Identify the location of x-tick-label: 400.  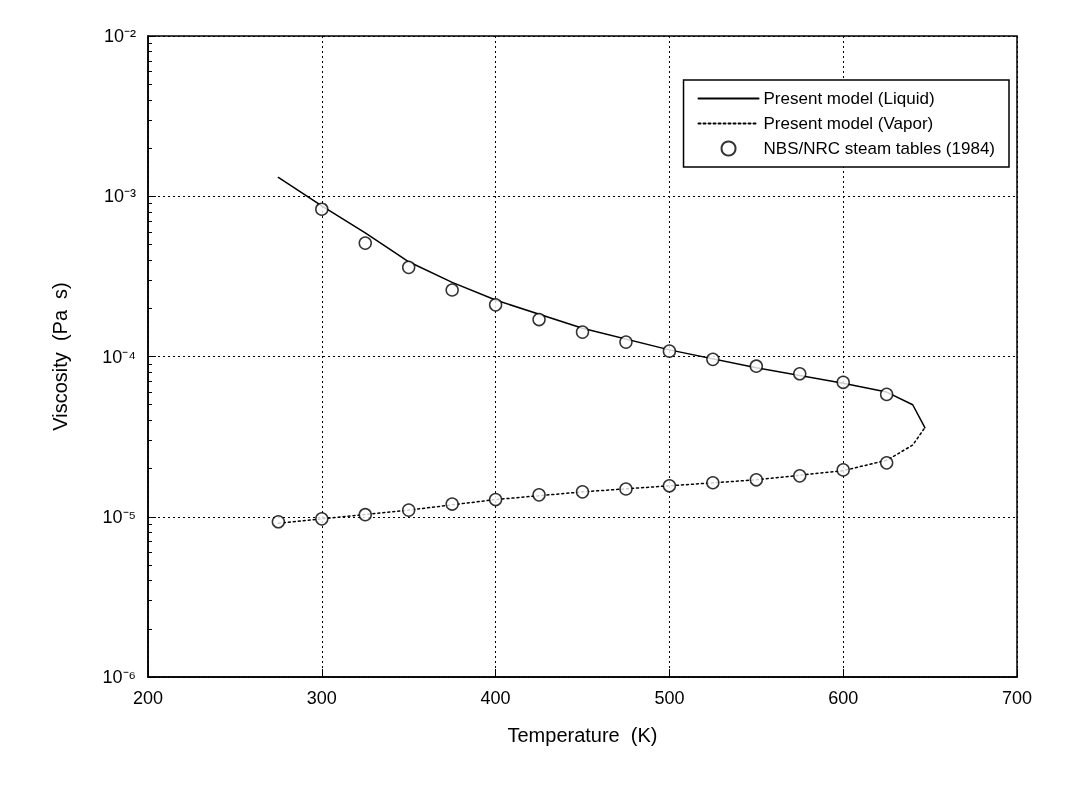
(495, 698).